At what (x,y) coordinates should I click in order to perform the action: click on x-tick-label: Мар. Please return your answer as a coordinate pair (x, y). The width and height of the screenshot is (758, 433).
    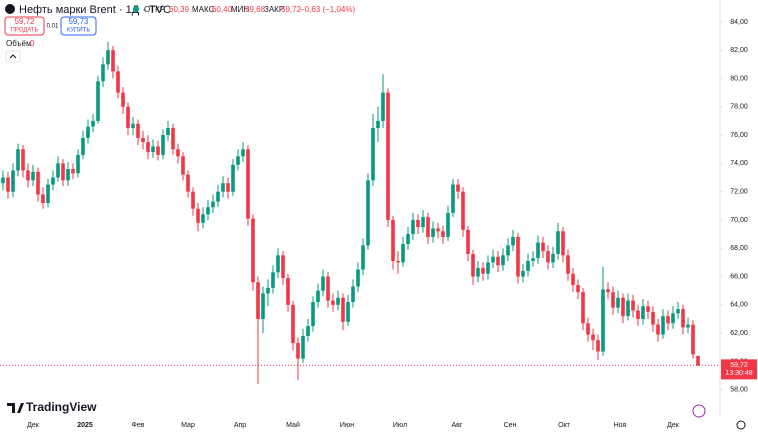
    Looking at the image, I should click on (188, 425).